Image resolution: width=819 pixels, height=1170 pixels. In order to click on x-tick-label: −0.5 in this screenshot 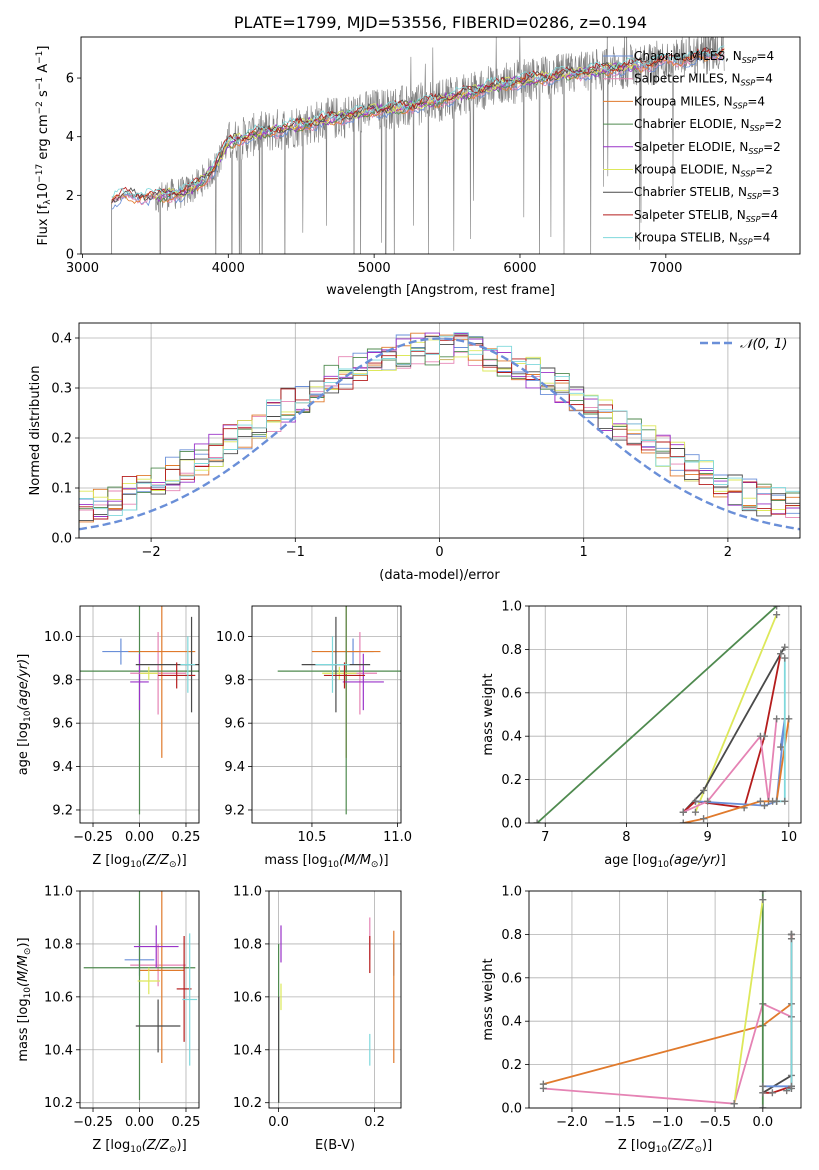, I will do `click(715, 1122)`.